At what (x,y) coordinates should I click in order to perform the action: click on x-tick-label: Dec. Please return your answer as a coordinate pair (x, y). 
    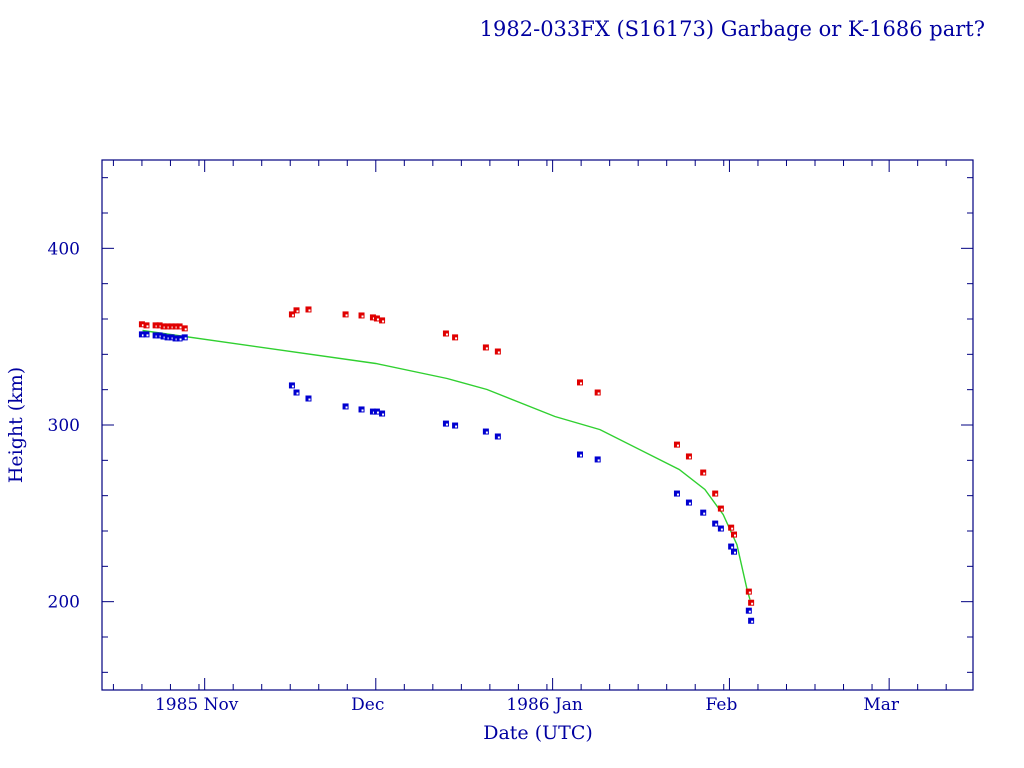
    Looking at the image, I should click on (367, 705).